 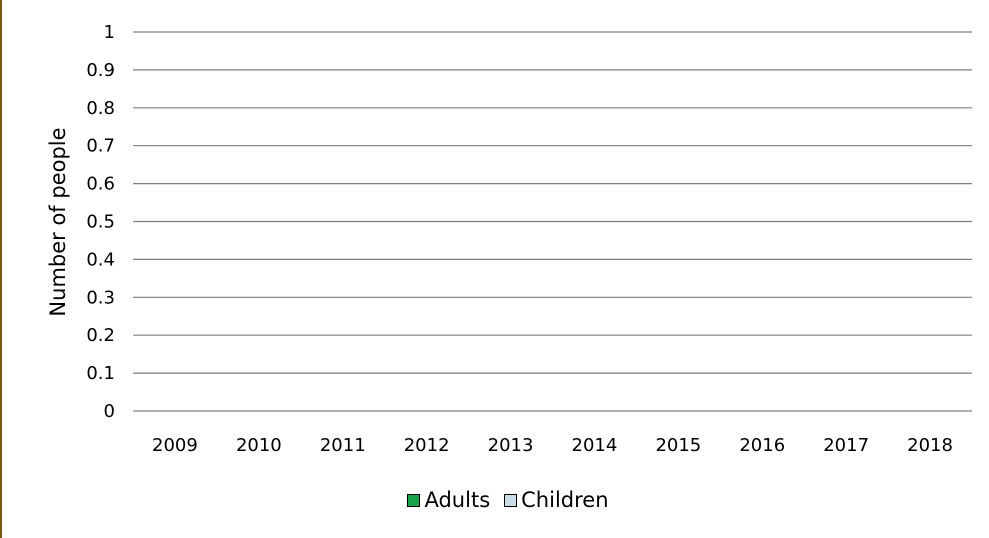 I want to click on y-tick-label: 0.7, so click(x=100, y=146).